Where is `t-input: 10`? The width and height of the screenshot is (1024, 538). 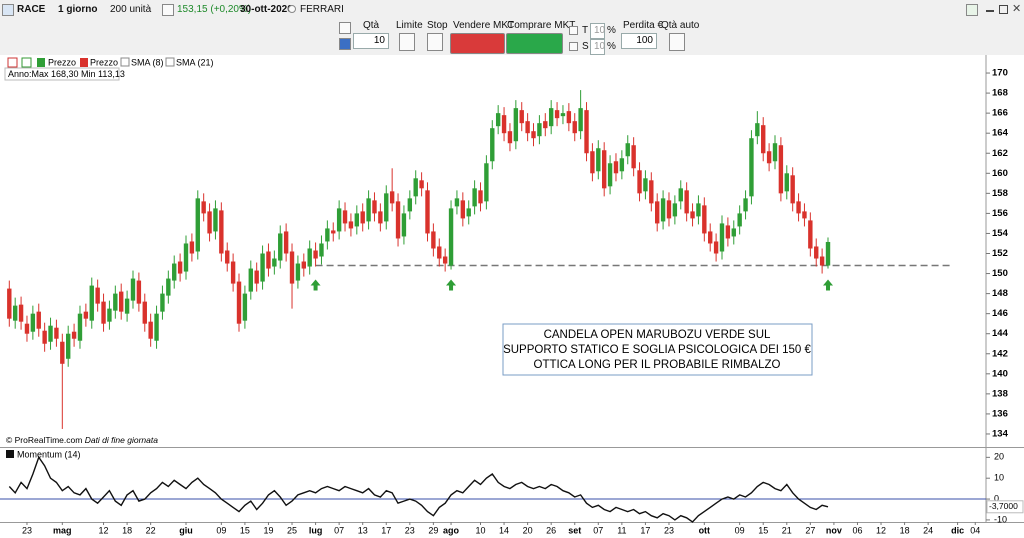 t-input: 10 is located at coordinates (597, 31).